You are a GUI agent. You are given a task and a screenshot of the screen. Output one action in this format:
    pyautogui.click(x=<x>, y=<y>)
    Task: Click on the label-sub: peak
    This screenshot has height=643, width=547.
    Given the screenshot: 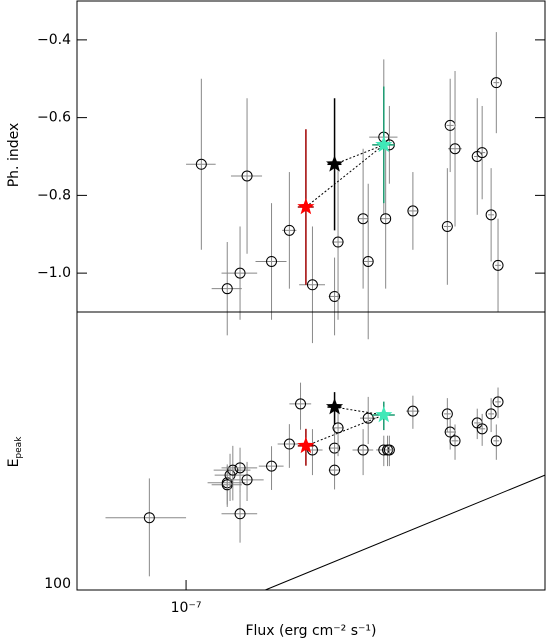 What is the action you would take?
    pyautogui.click(x=19, y=447)
    